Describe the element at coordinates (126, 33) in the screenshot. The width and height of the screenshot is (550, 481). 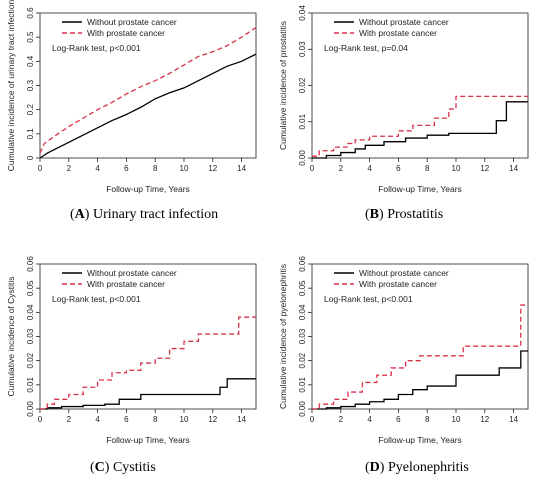
I see `panel-a-legend-label: With prostate cancer` at that location.